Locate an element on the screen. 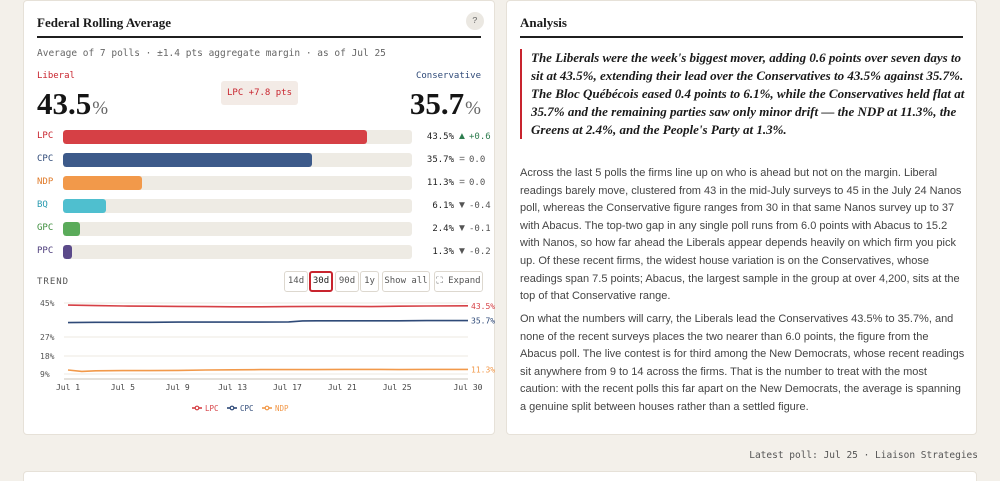 This screenshot has width=1000, height=481. party-share: 2.4% is located at coordinates (443, 229).